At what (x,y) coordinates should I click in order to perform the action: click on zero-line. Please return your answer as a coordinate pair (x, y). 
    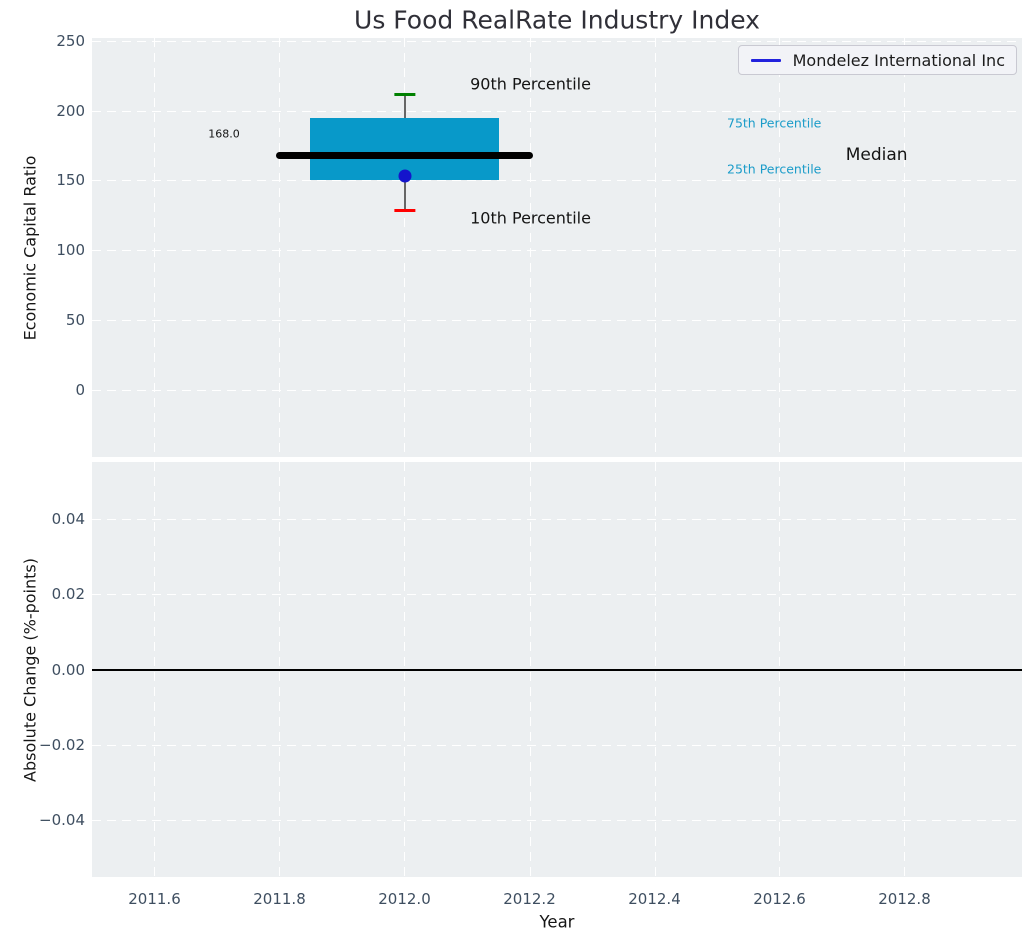
    Looking at the image, I should click on (557, 669).